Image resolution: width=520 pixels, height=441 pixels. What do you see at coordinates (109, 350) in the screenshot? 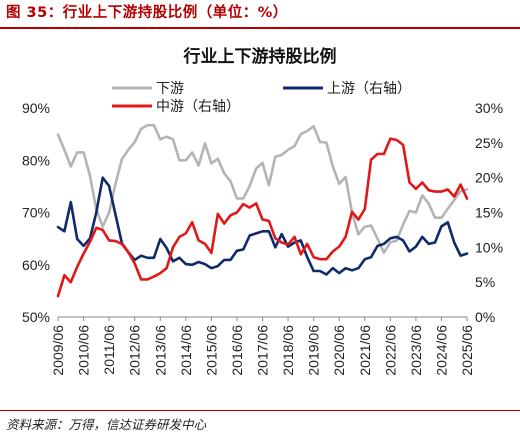
I see `x-tick-label: 2011/06` at bounding box center [109, 350].